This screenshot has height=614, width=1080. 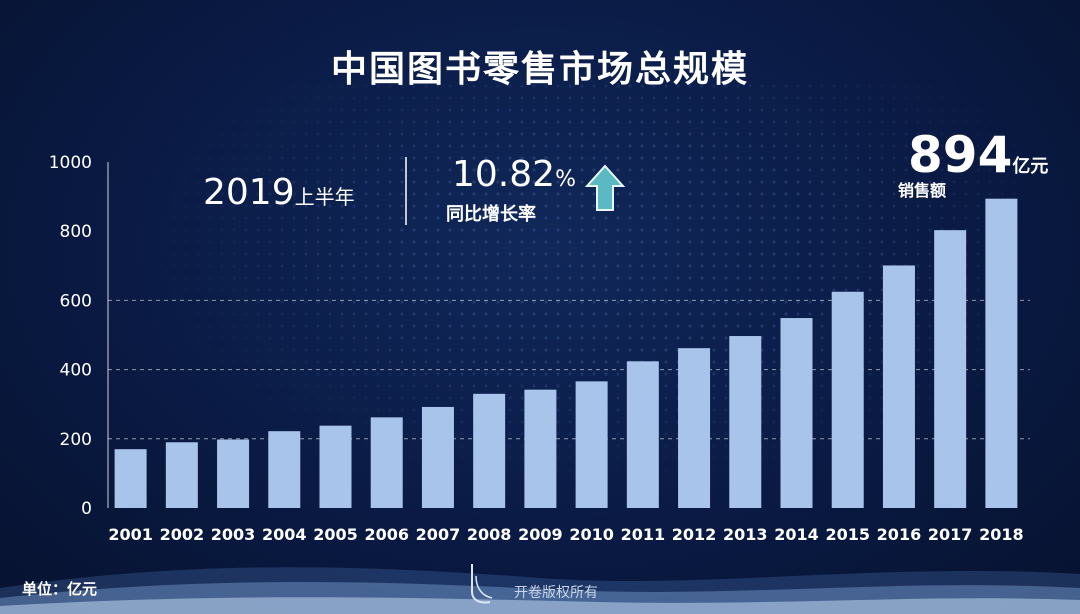 What do you see at coordinates (335, 466) in the screenshot?
I see `bar-2005` at bounding box center [335, 466].